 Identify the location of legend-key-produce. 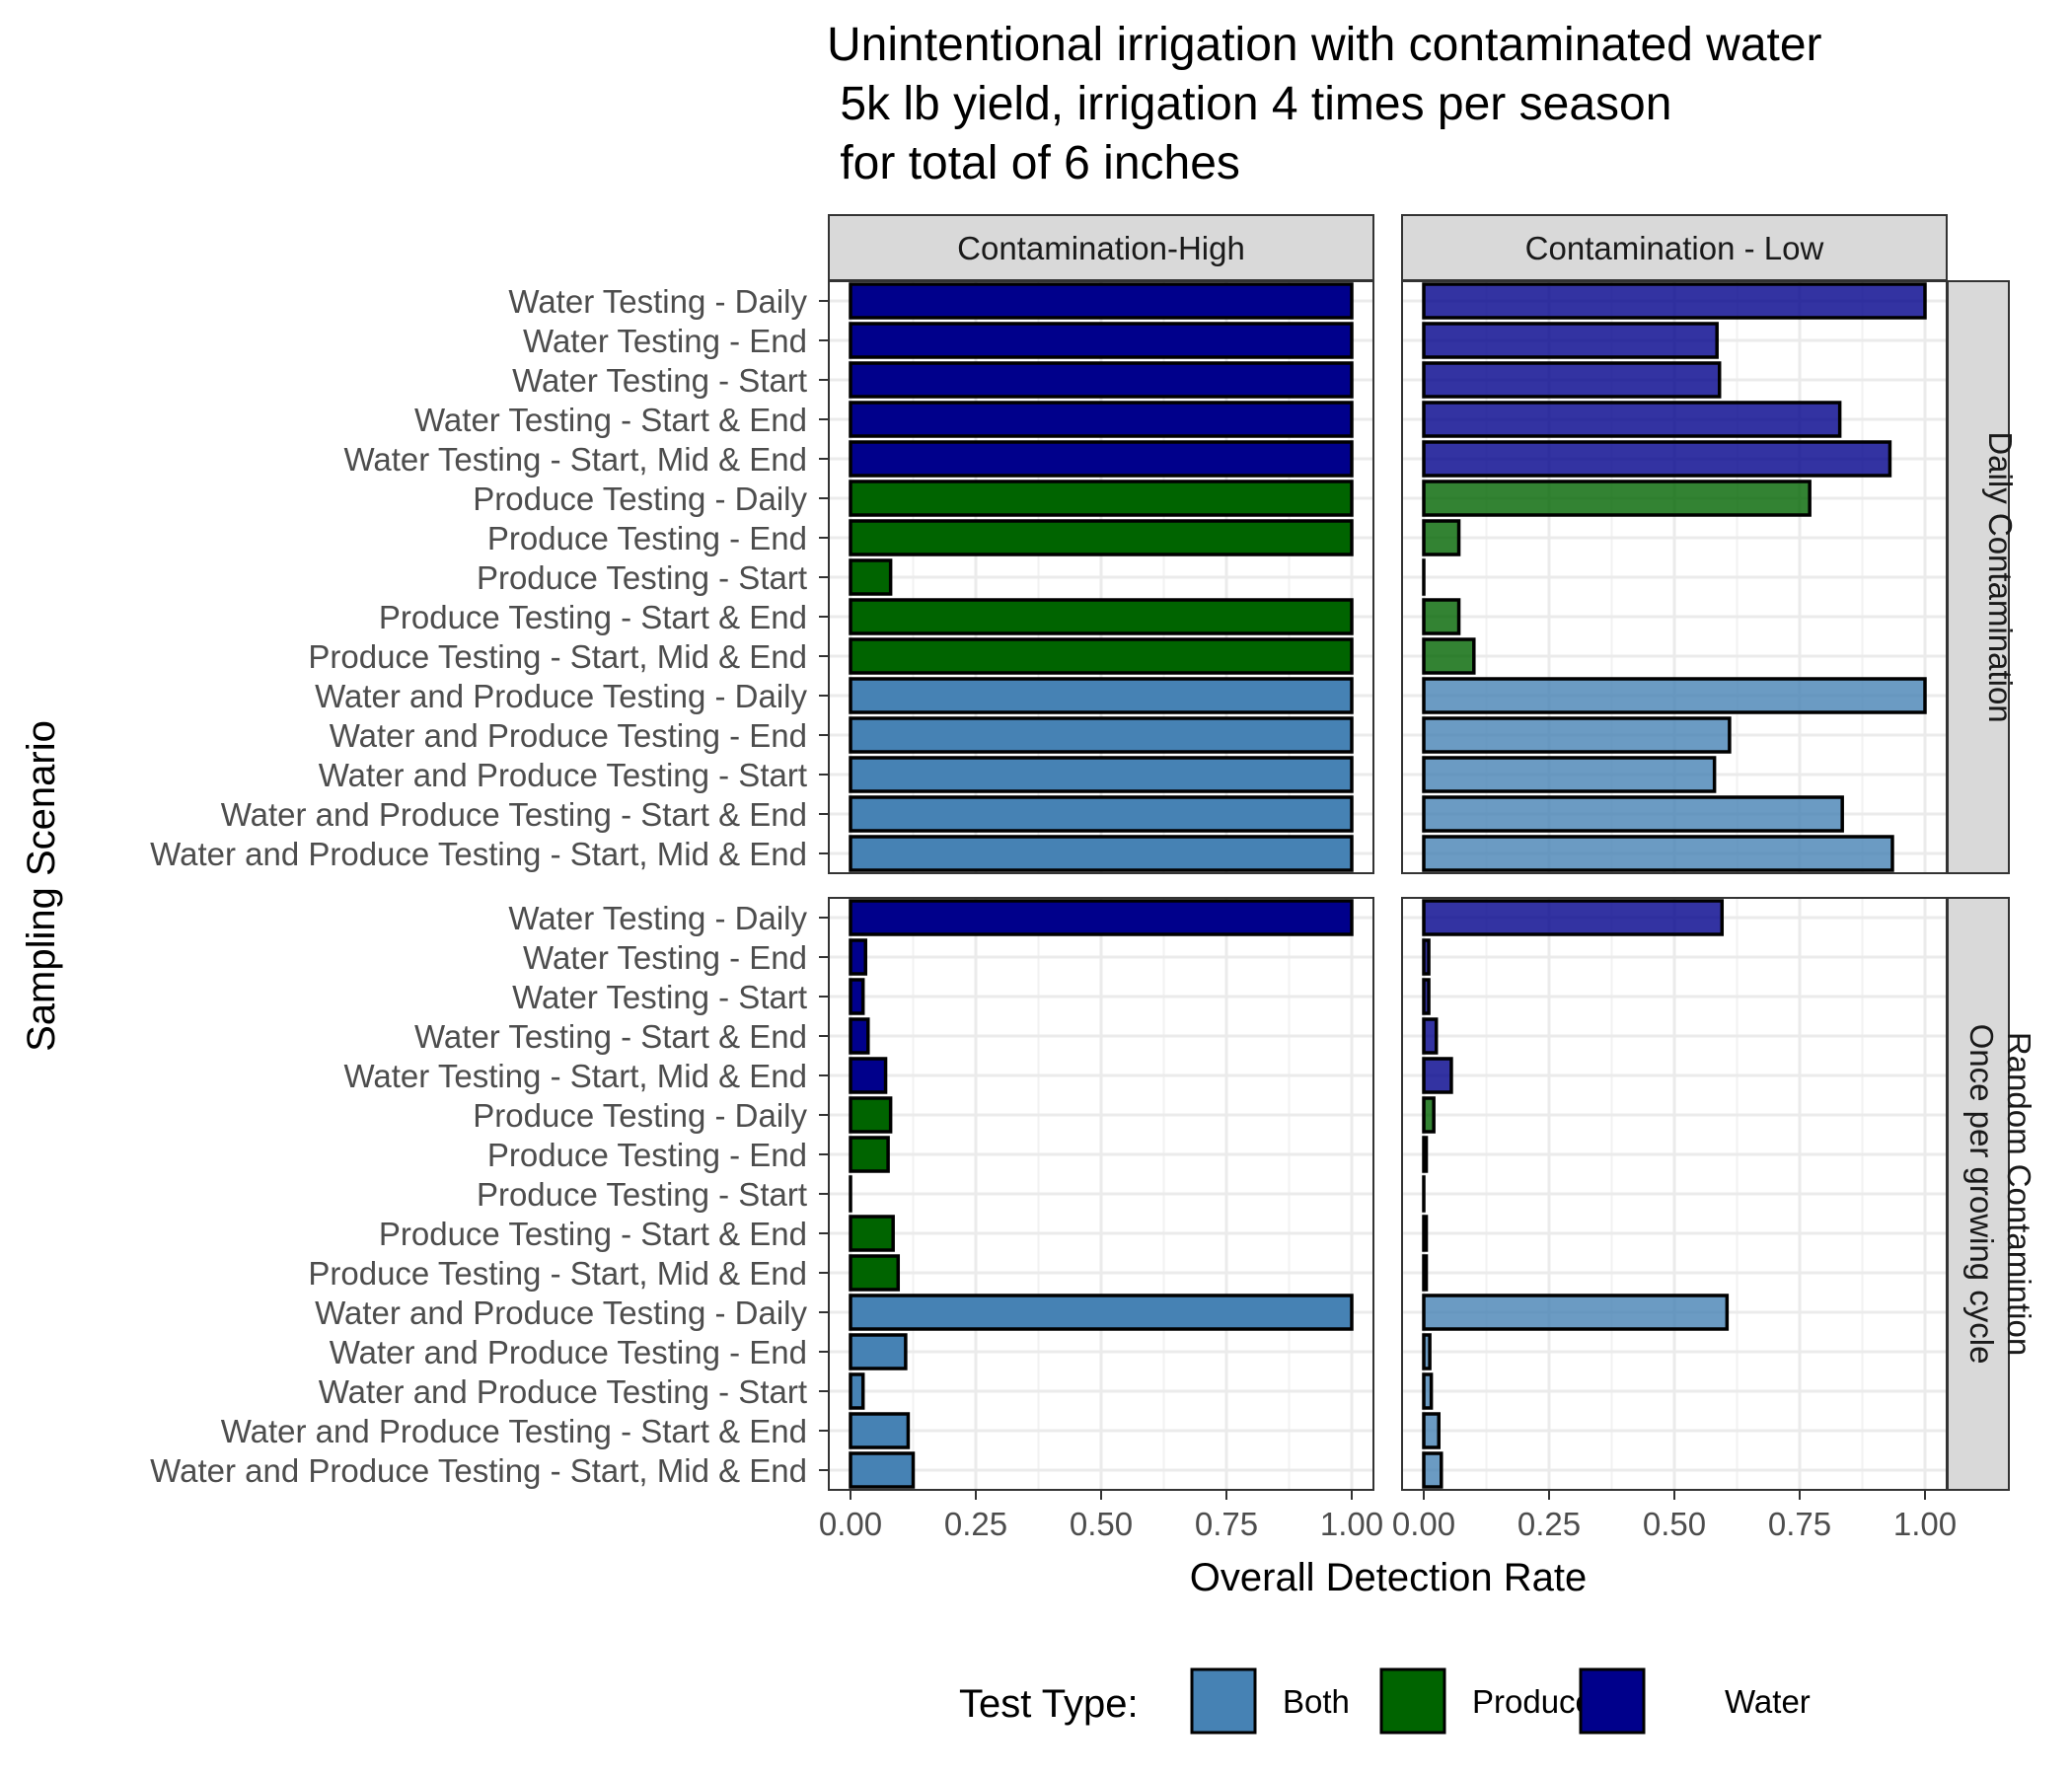
(1413, 1701).